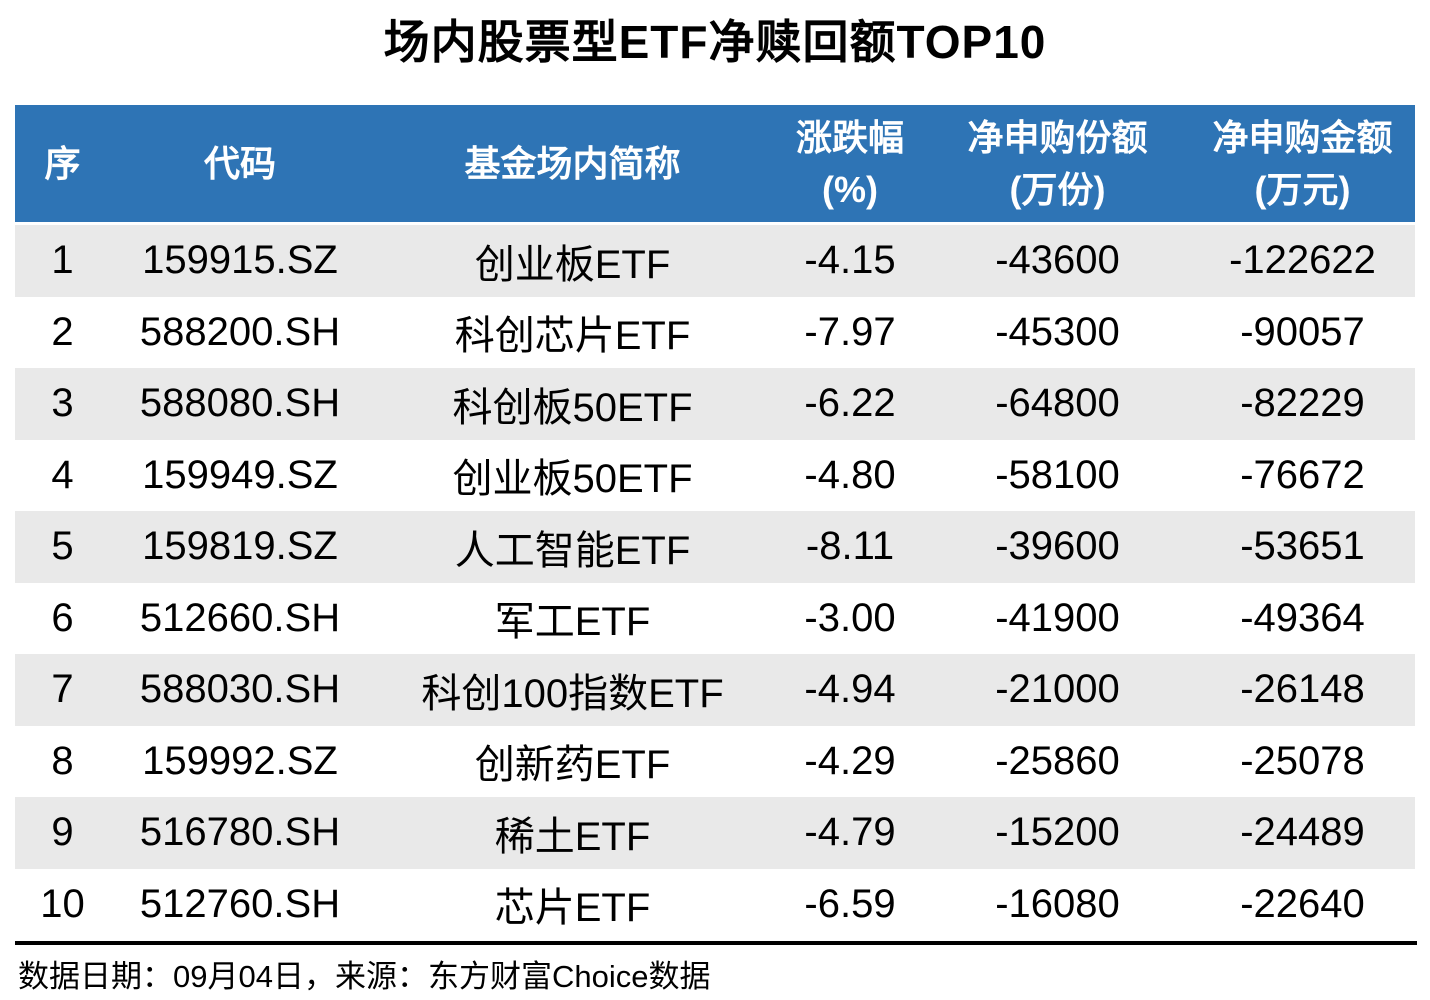  Describe the element at coordinates (572, 765) in the screenshot. I see `cell-name: 创新药ETF` at that location.